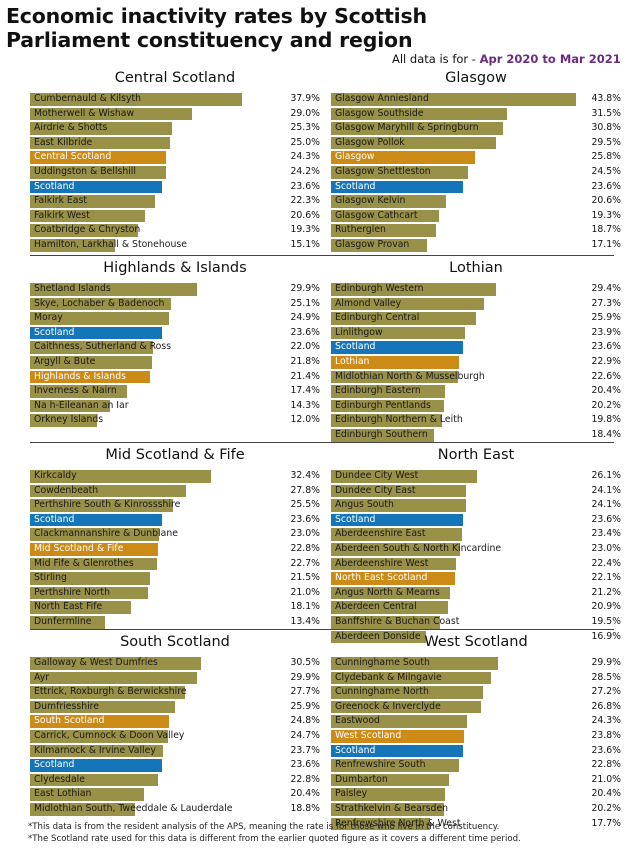  What do you see at coordinates (381, 578) in the screenshot?
I see `bar-label: North East Scotland` at bounding box center [381, 578].